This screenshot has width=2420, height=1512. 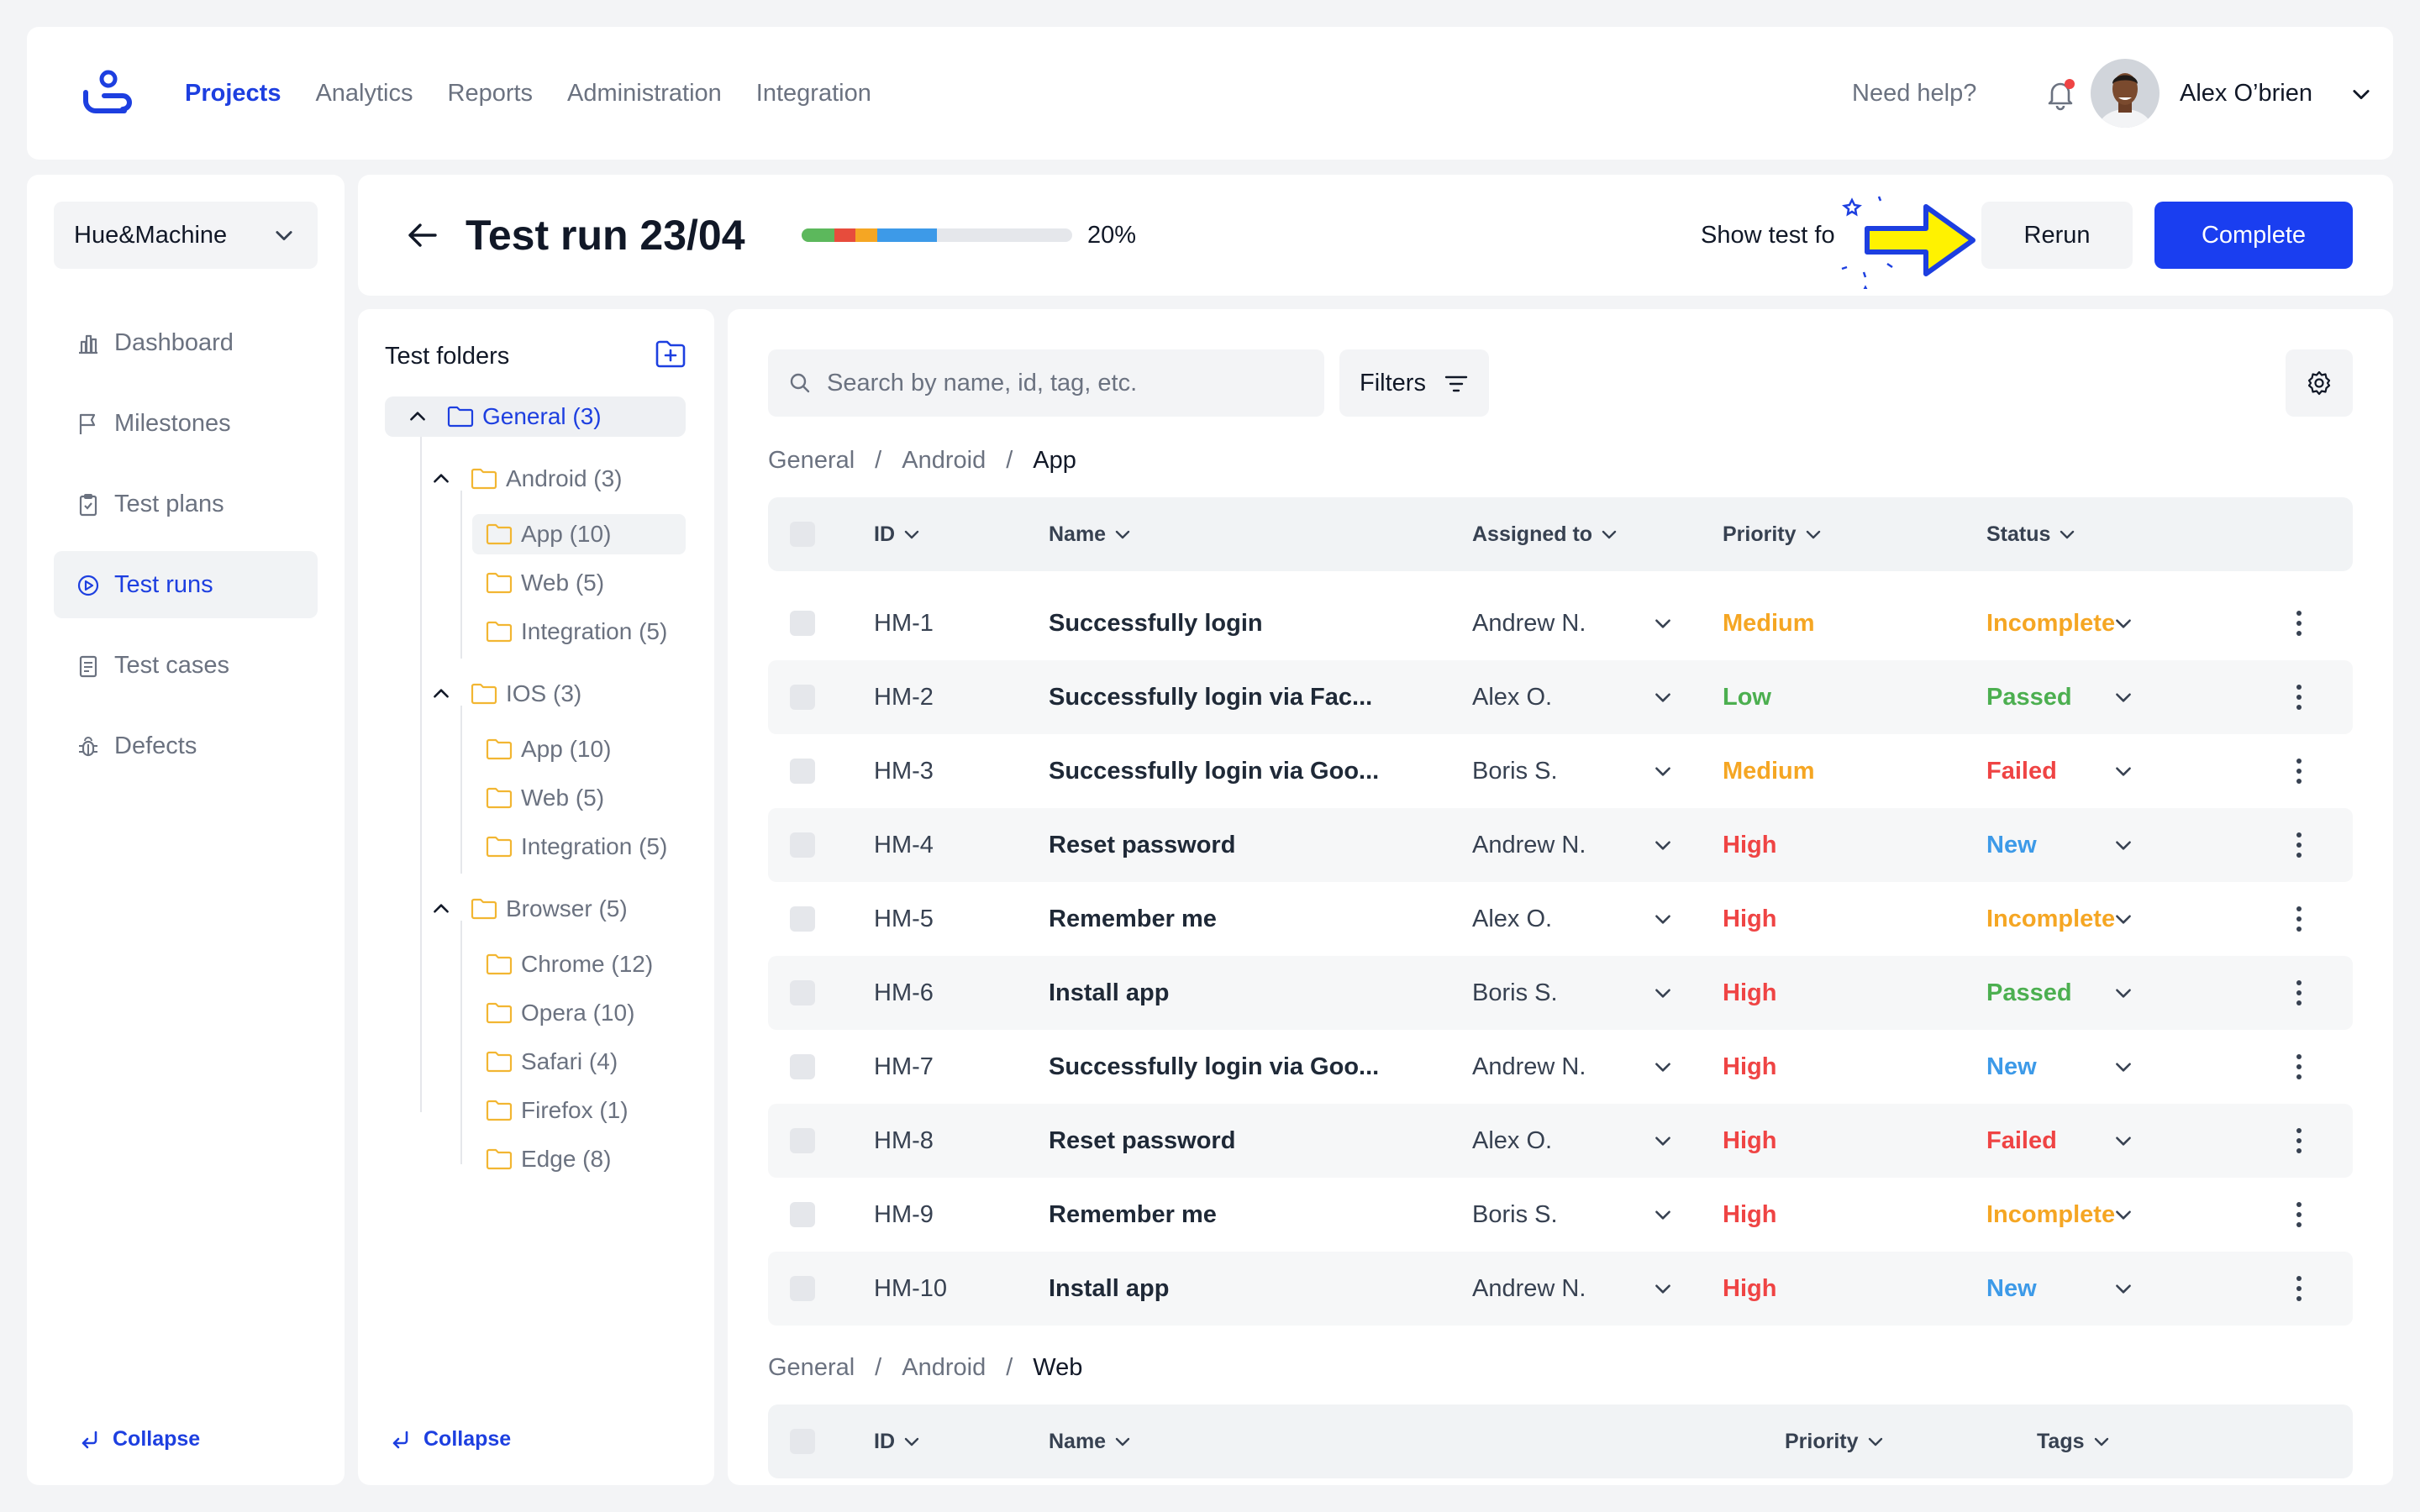 I want to click on folder-browser: Browser (5), so click(x=526, y=909).